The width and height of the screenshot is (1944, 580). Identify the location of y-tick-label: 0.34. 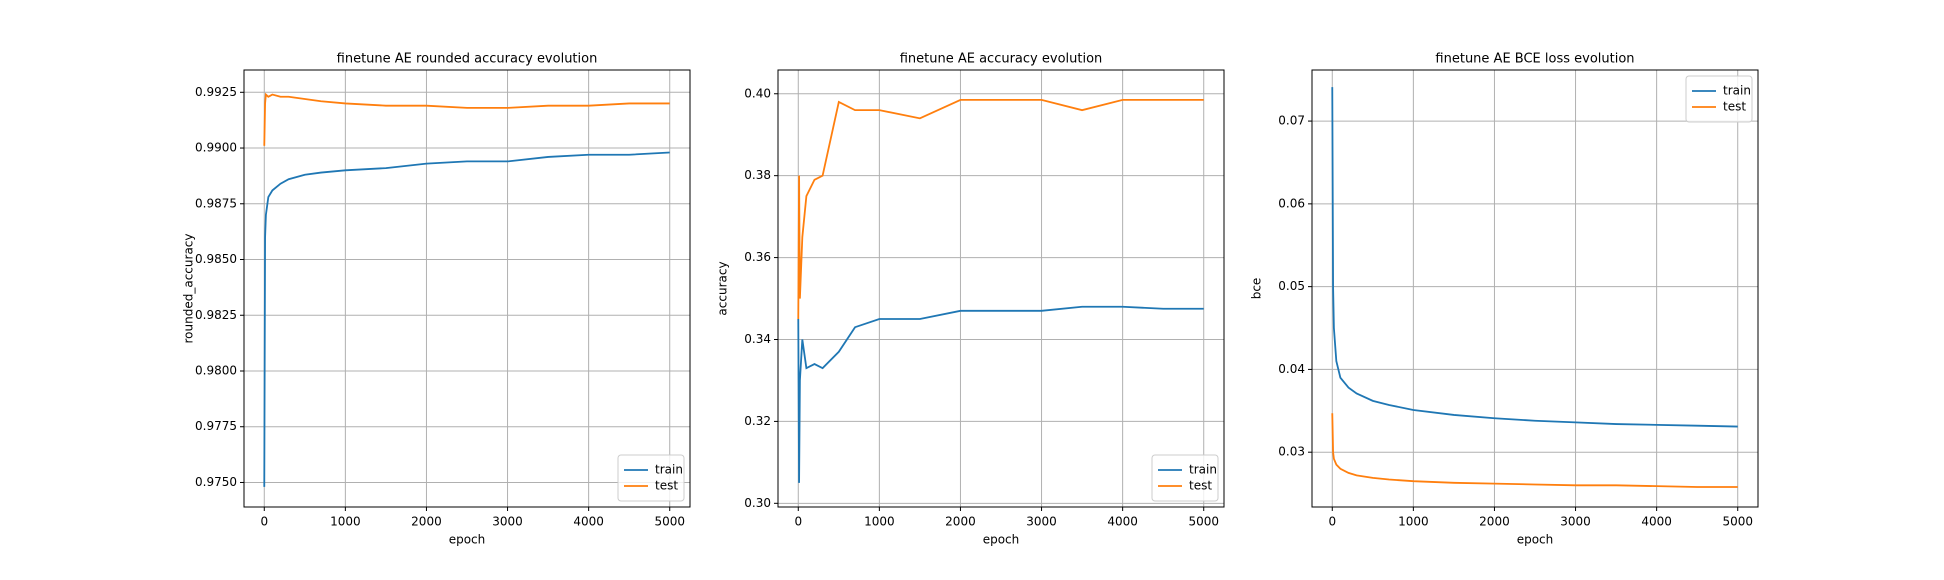
(757, 339).